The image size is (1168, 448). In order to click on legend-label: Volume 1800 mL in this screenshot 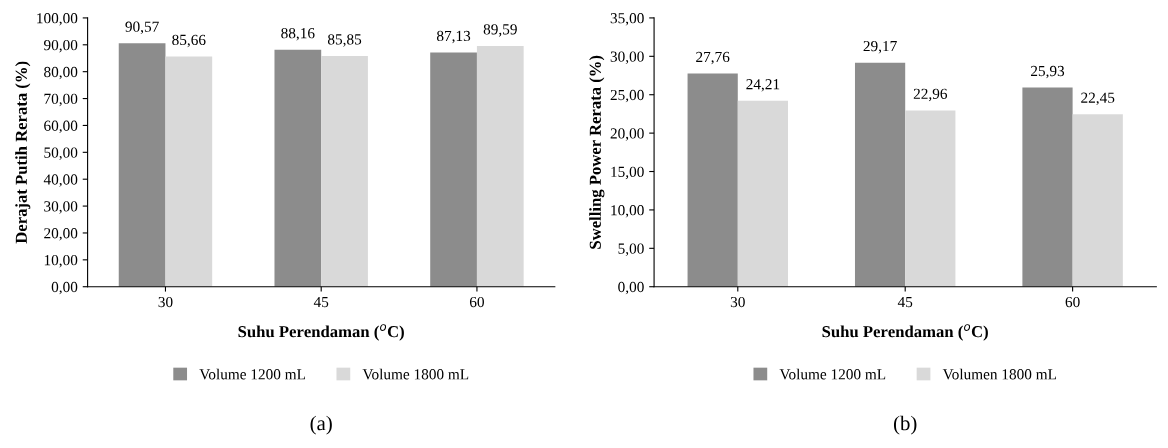, I will do `click(415, 374)`.